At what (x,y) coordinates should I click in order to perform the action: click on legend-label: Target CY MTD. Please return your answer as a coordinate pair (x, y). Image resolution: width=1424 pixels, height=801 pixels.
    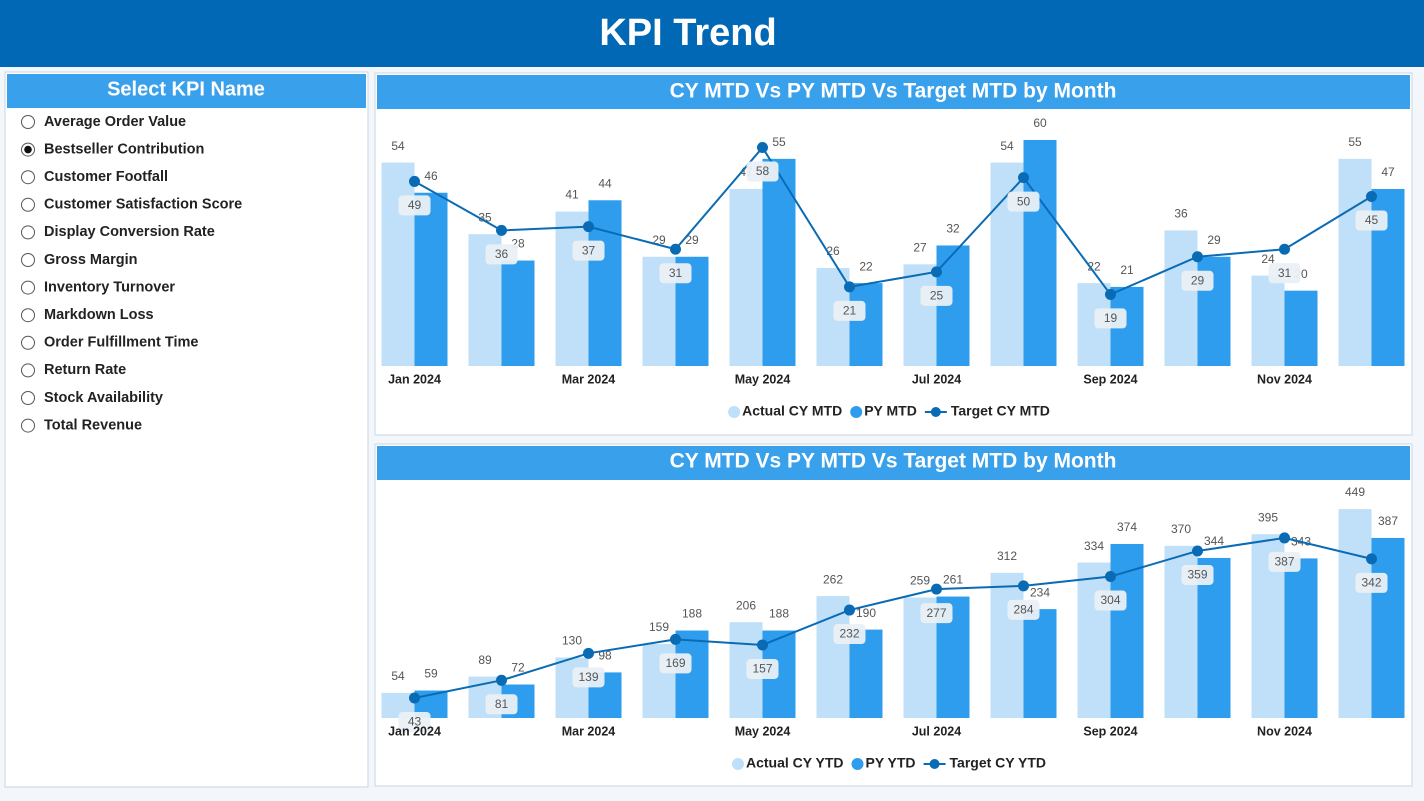
    Looking at the image, I should click on (1000, 411).